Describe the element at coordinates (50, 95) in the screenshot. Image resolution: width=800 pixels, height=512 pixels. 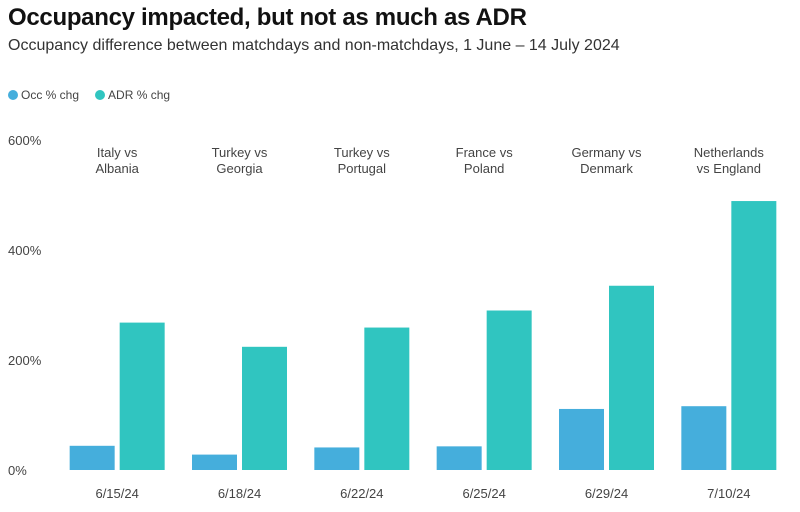
I see `legend-label-occ: Occ % chg` at that location.